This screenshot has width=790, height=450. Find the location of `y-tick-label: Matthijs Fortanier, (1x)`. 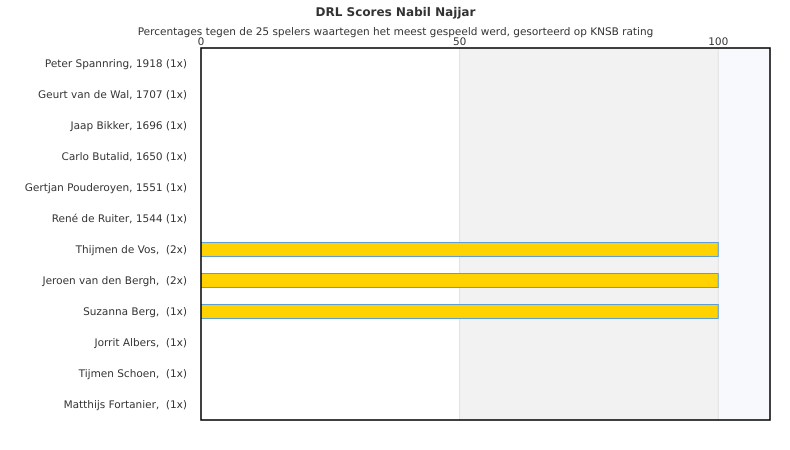

y-tick-label: Matthijs Fortanier, (1x) is located at coordinates (125, 405).